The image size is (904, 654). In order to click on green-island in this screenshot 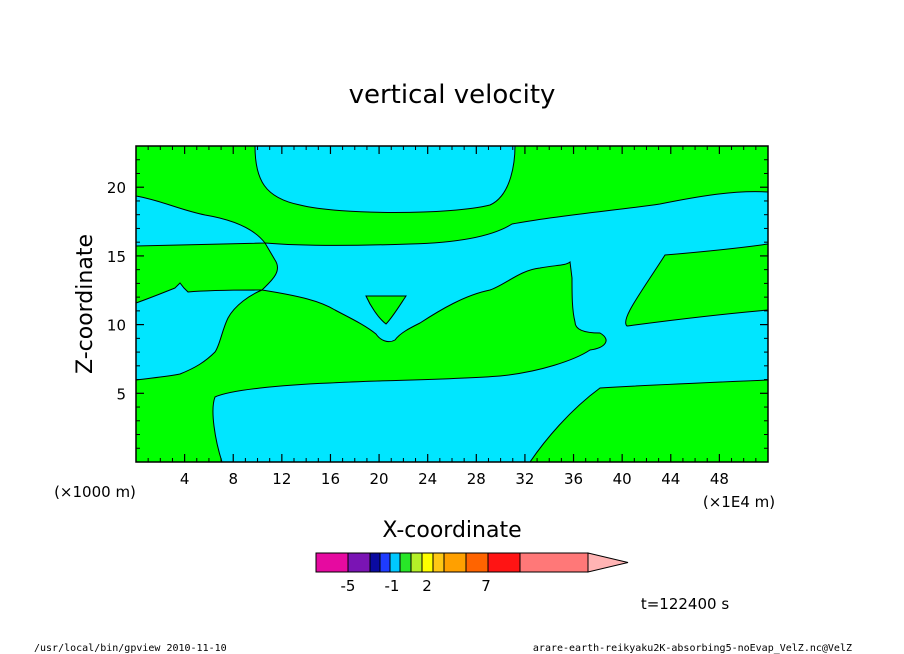, I will do `click(386, 310)`.